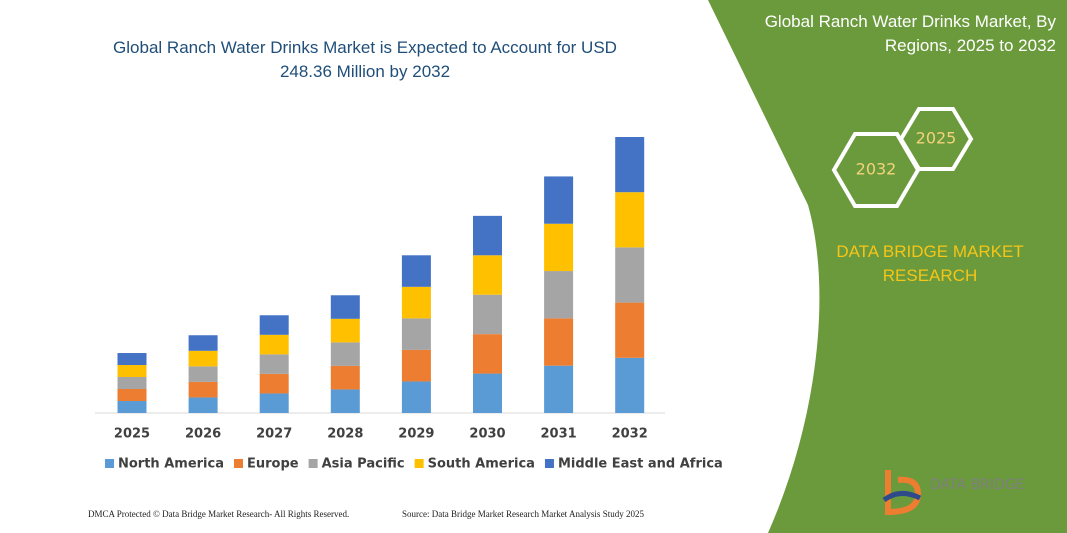 The width and height of the screenshot is (1067, 533). What do you see at coordinates (559, 434) in the screenshot?
I see `x-tick-label: 2031` at bounding box center [559, 434].